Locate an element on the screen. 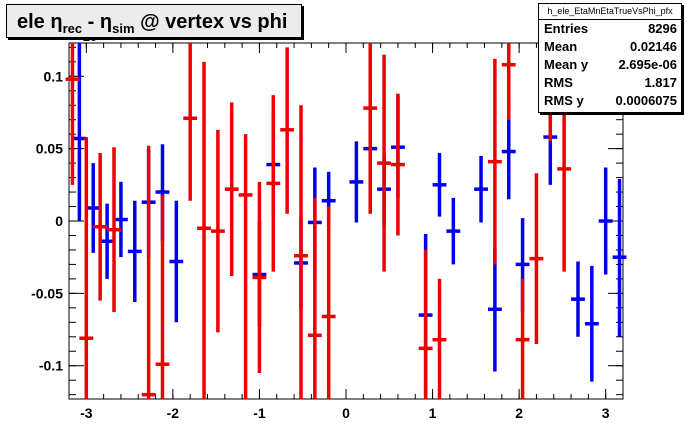 This screenshot has height=444, width=692. x-tick-label: 0 is located at coordinates (346, 413).